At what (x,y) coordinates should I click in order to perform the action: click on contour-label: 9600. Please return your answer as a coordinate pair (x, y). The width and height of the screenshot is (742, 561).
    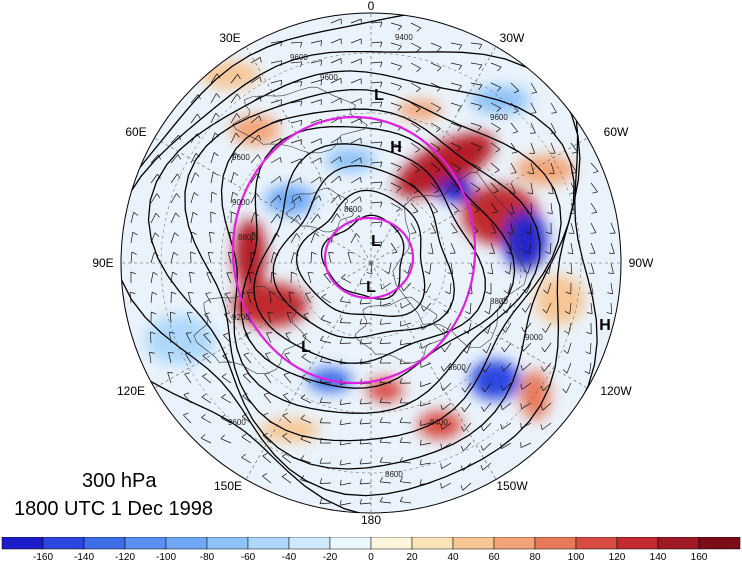
    Looking at the image, I should click on (329, 77).